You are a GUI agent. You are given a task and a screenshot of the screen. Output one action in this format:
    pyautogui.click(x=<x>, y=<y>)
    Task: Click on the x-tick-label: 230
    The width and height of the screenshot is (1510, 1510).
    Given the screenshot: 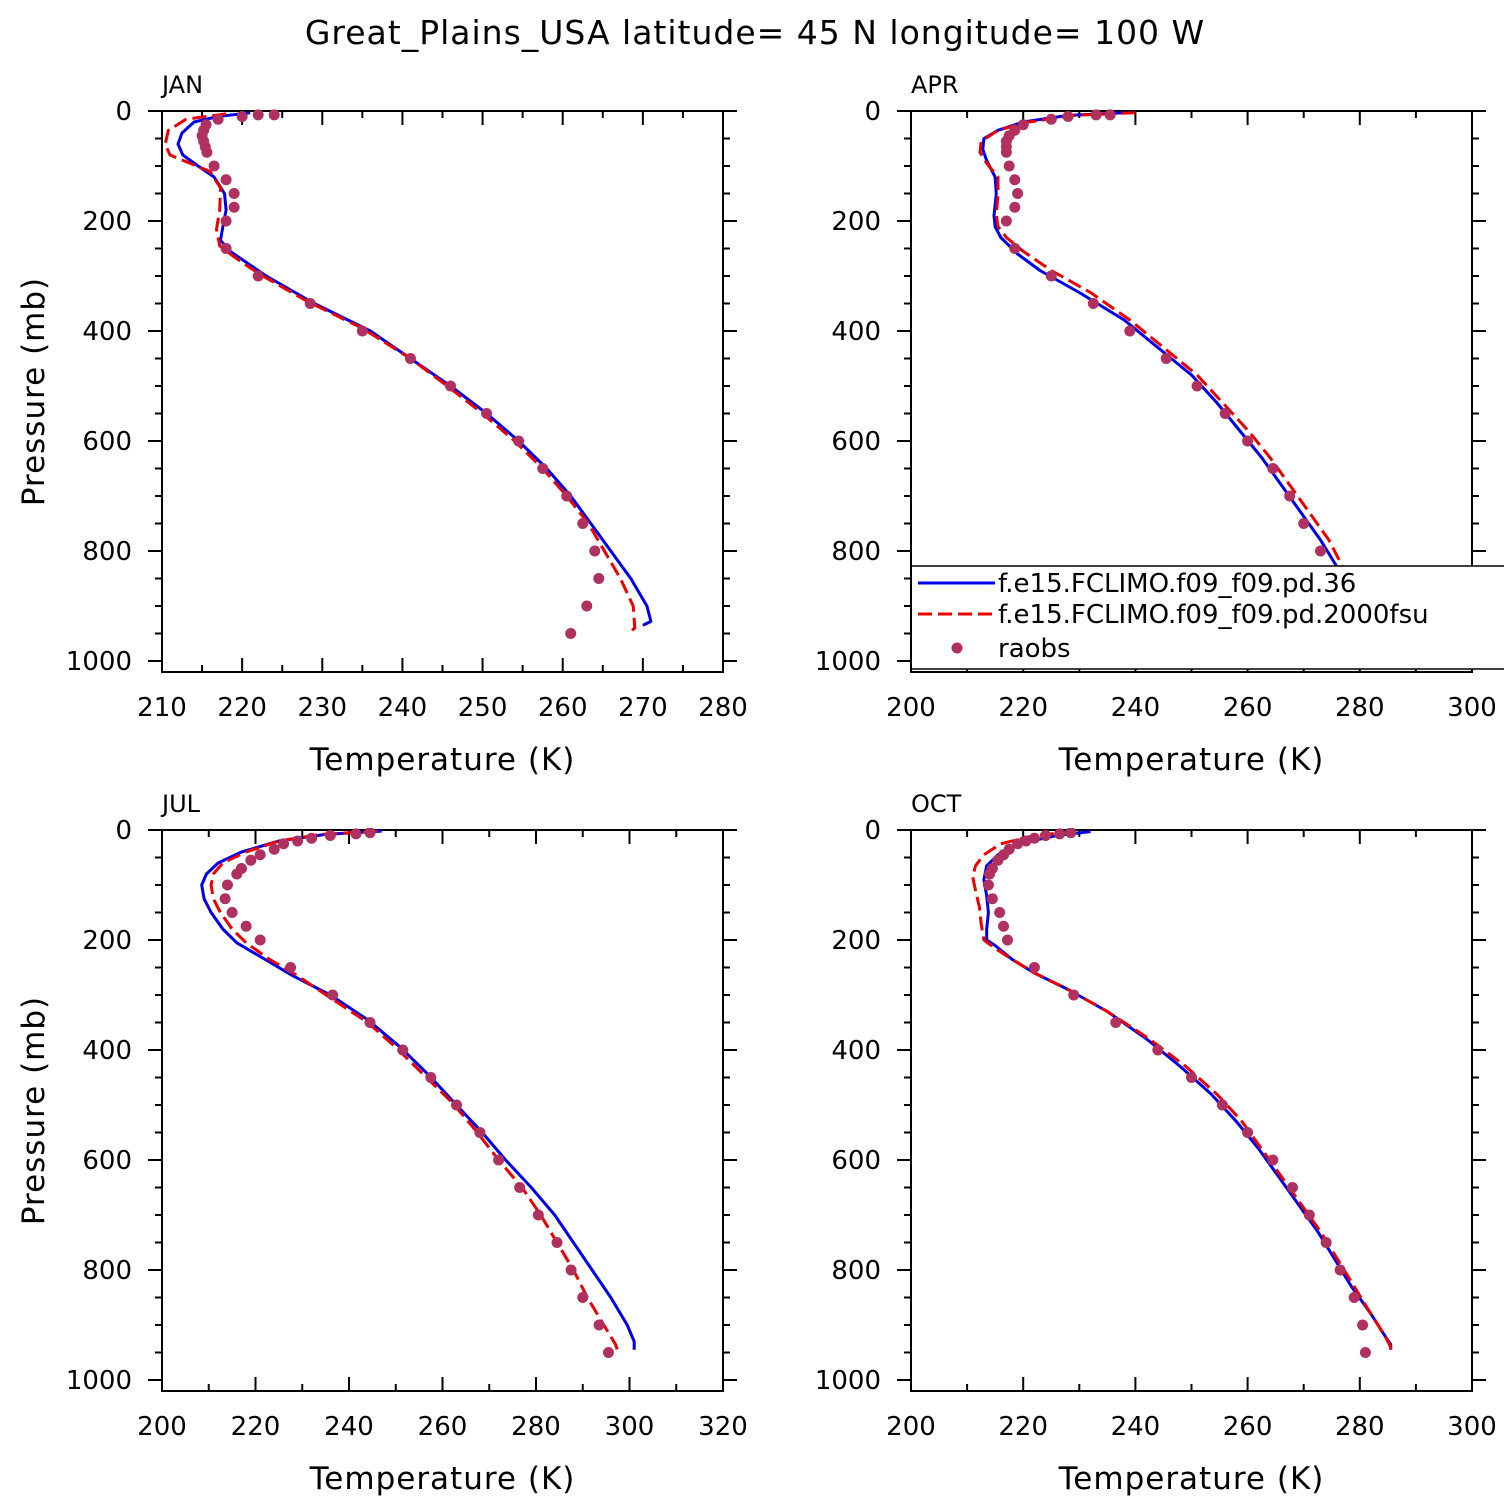 What is the action you would take?
    pyautogui.click(x=322, y=708)
    